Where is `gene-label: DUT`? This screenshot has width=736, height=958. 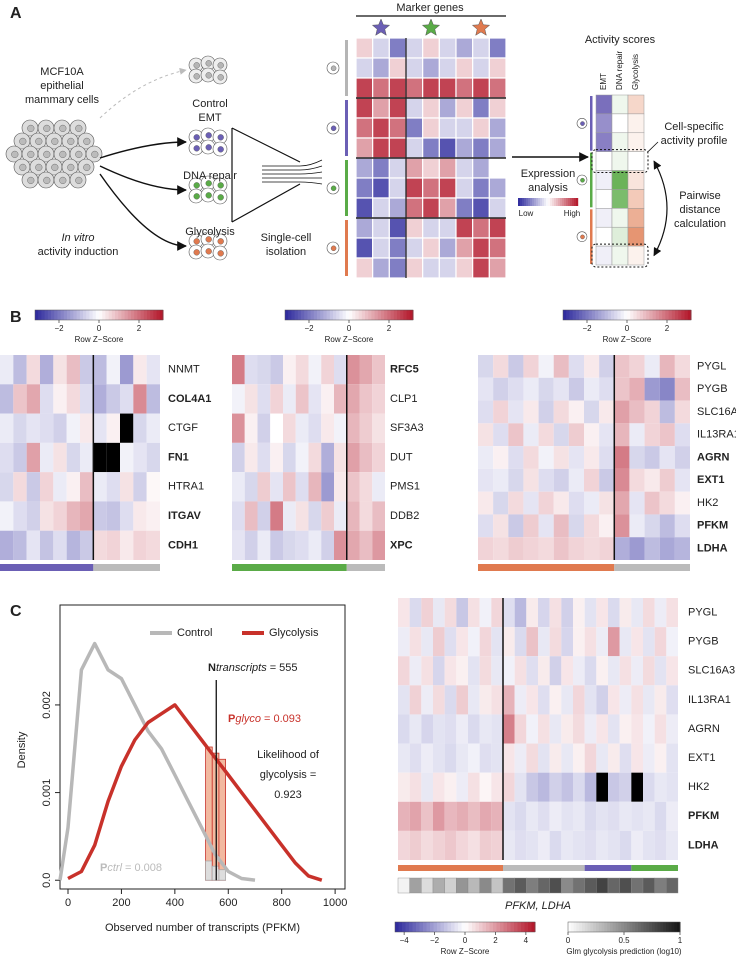 gene-label: DUT is located at coordinates (401, 457).